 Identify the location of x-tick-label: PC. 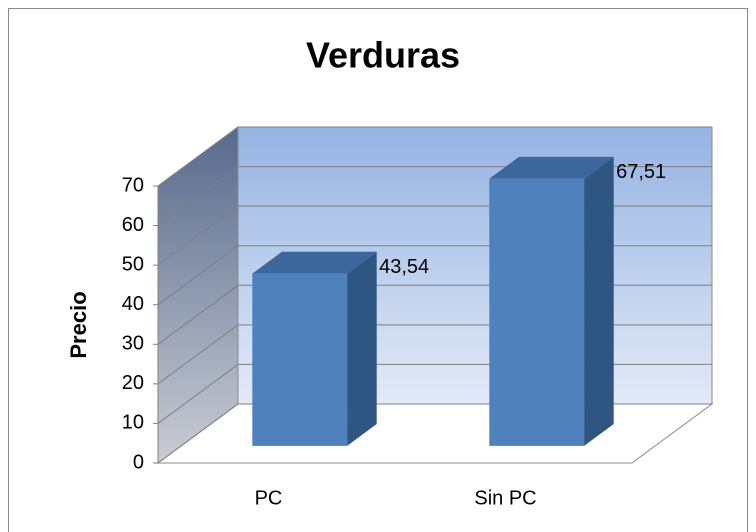
(269, 498).